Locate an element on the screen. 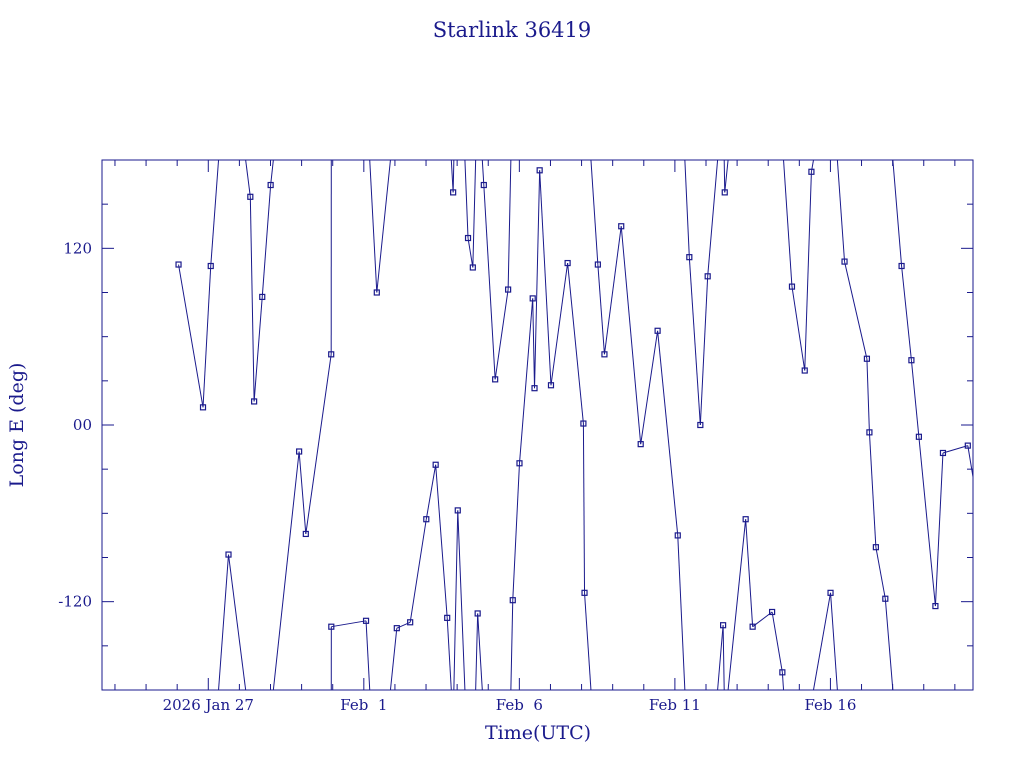 The width and height of the screenshot is (1024, 768). x-axis-title: Time(UTC) is located at coordinates (538, 733).